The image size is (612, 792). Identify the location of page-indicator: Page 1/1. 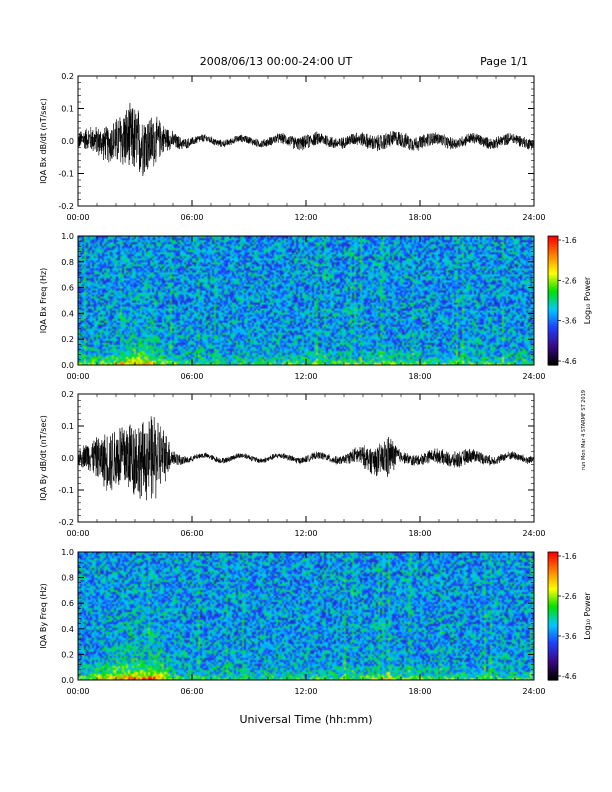
(504, 61).